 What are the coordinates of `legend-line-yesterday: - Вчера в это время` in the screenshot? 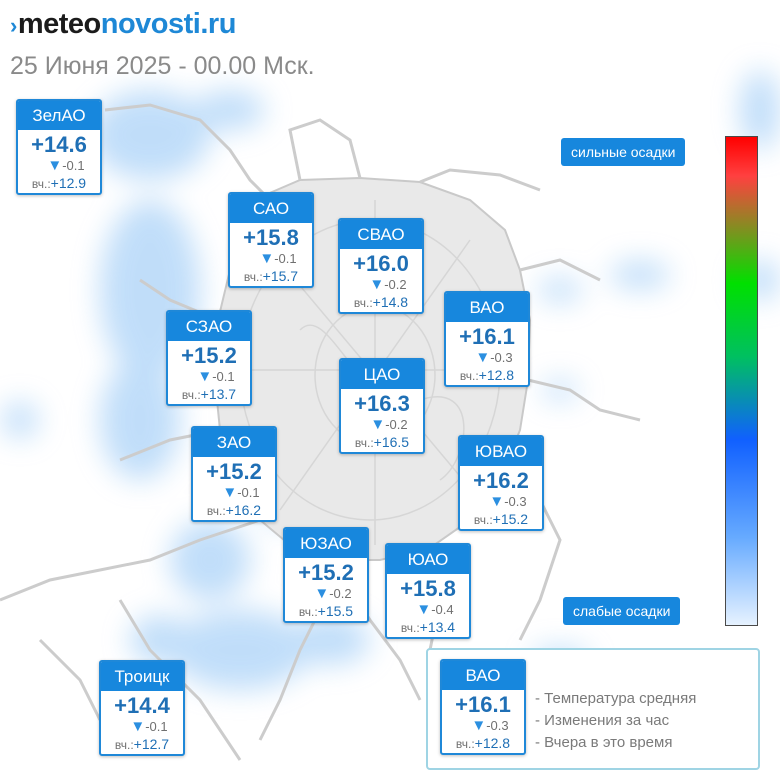 It's located at (604, 742).